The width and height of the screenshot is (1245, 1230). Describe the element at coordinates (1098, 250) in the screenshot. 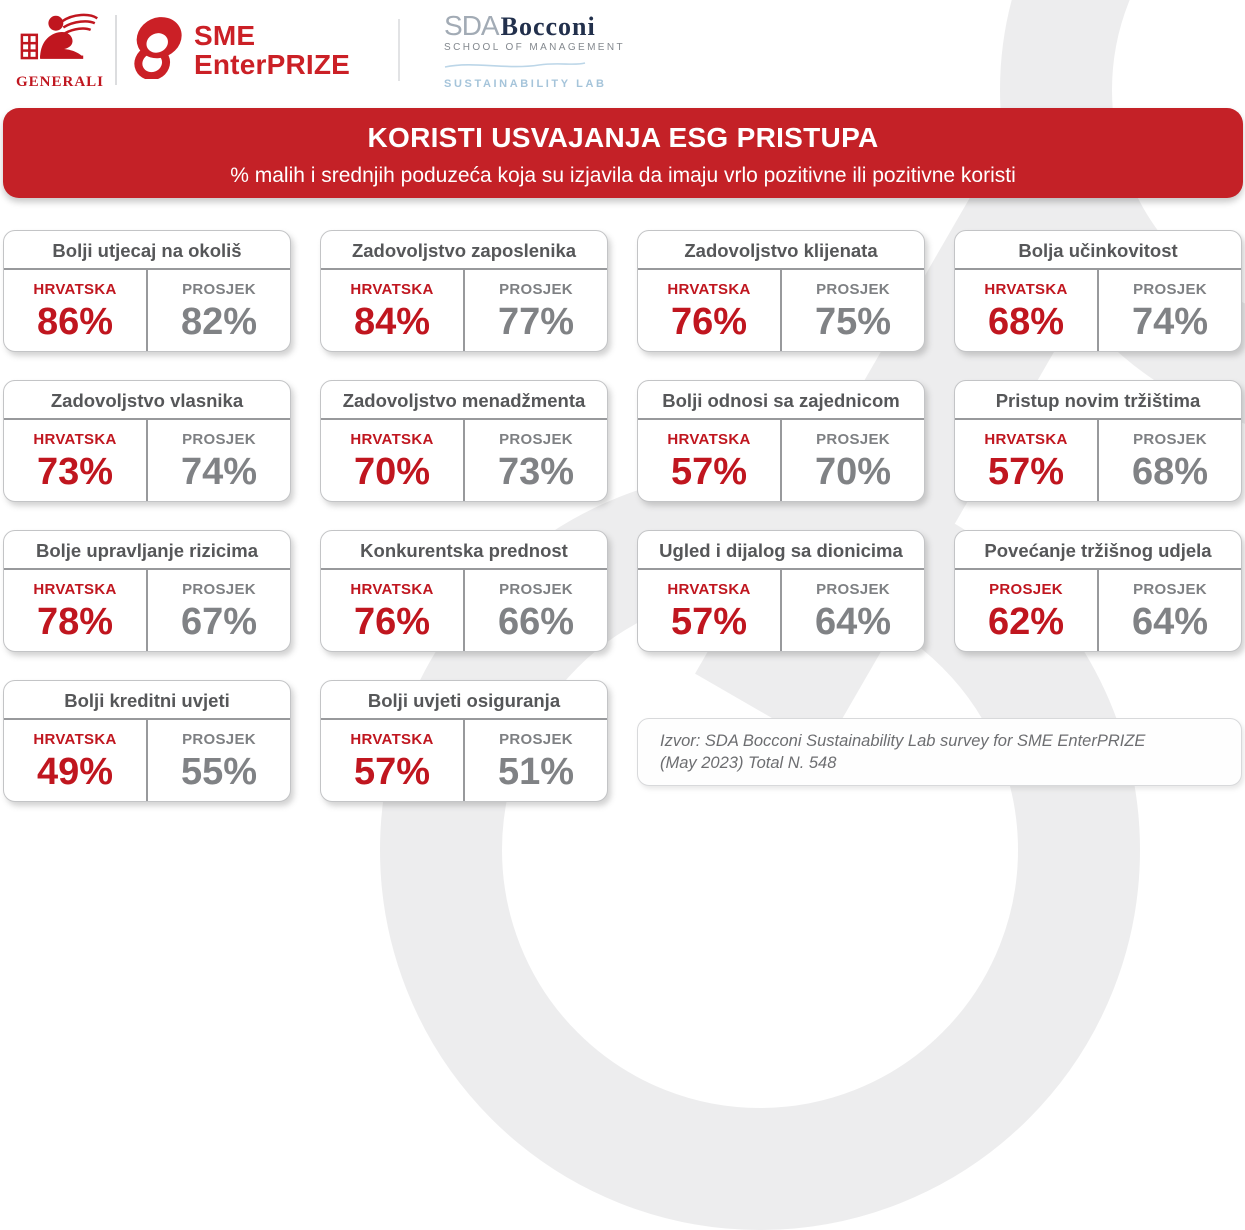

I see `benefit-title: Bolja učinkovitost` at that location.